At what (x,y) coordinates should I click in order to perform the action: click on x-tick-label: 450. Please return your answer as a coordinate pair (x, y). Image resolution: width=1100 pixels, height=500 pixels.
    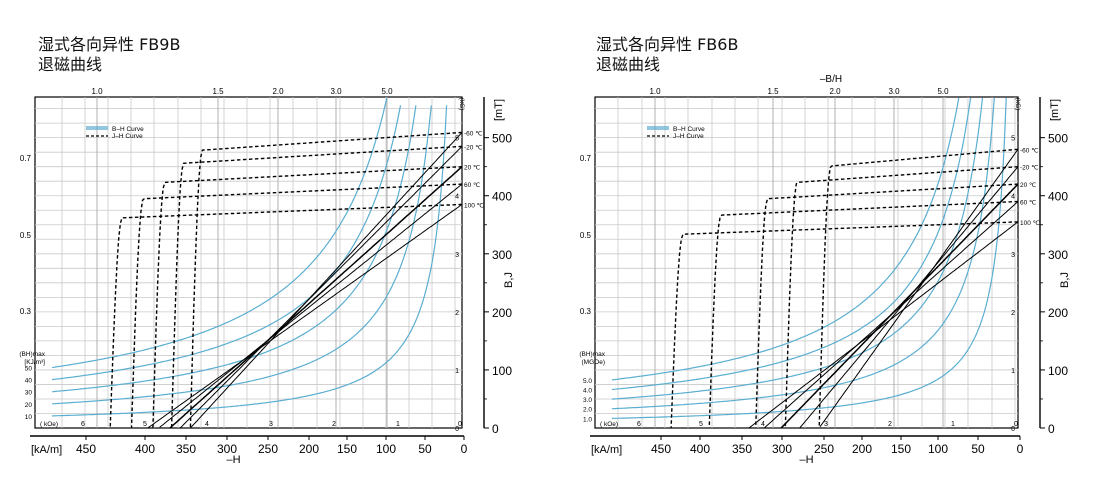
    Looking at the image, I should click on (86, 449).